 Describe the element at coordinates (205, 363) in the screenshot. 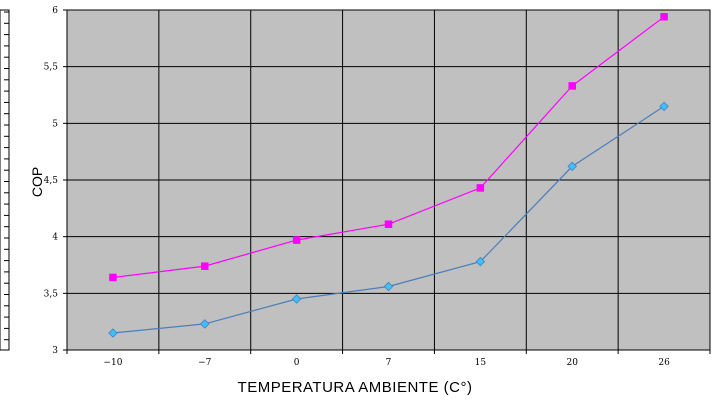

I see `x-tick-label: −7` at that location.